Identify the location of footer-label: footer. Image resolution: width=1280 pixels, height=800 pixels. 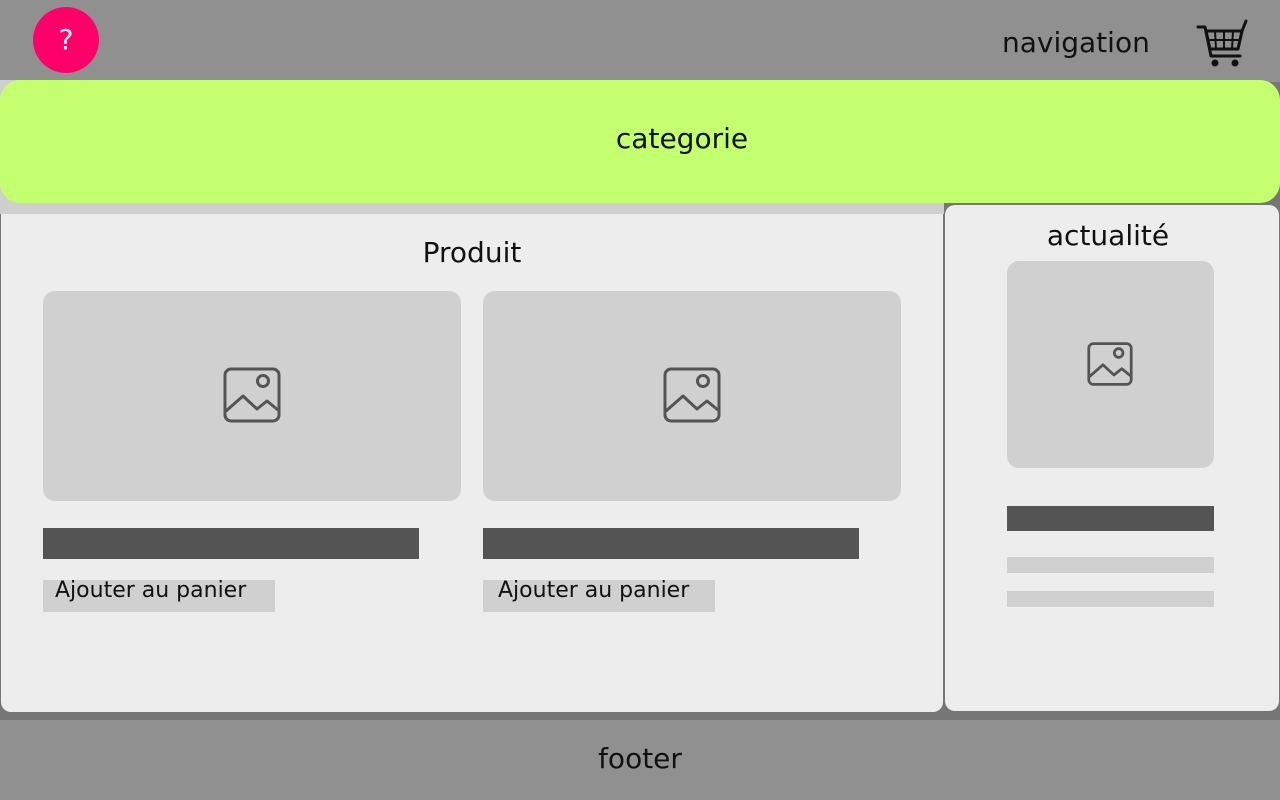
(640, 758).